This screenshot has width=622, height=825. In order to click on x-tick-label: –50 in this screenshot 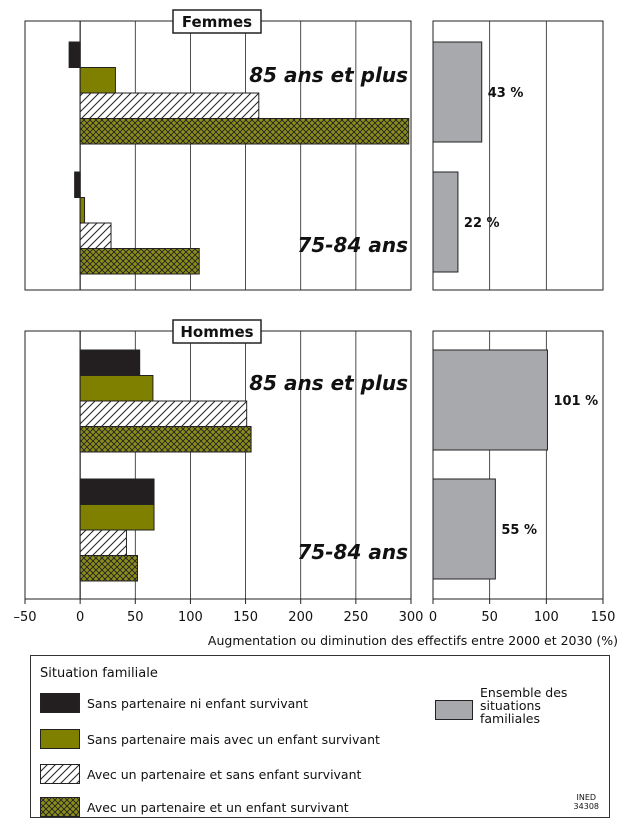, I will do `click(24, 617)`.